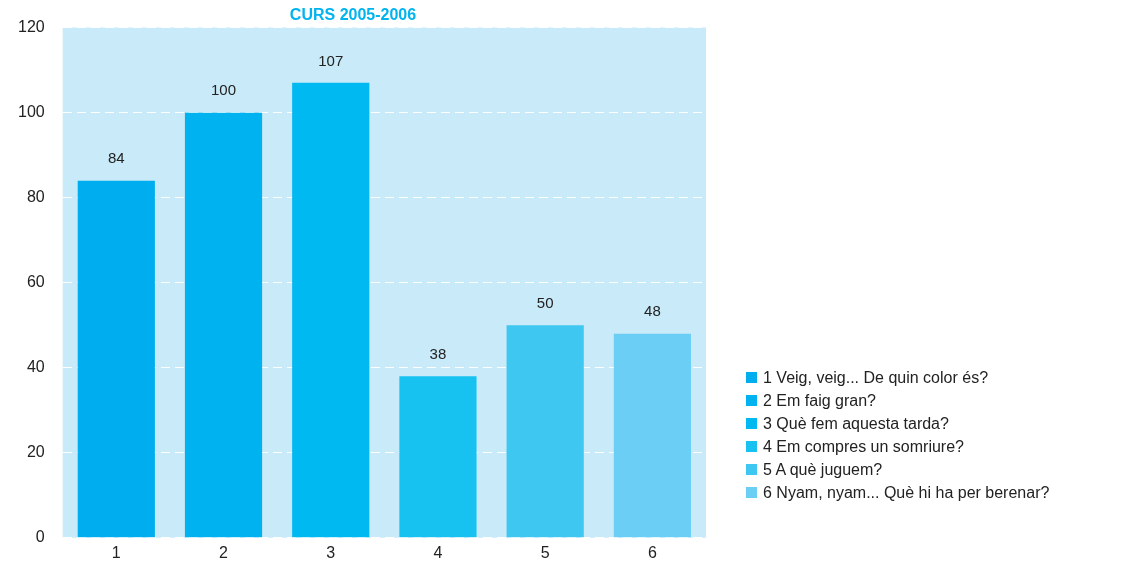 This screenshot has width=1129, height=569. Describe the element at coordinates (863, 447) in the screenshot. I see `legend-label: 4 Em compres un somriure?` at that location.